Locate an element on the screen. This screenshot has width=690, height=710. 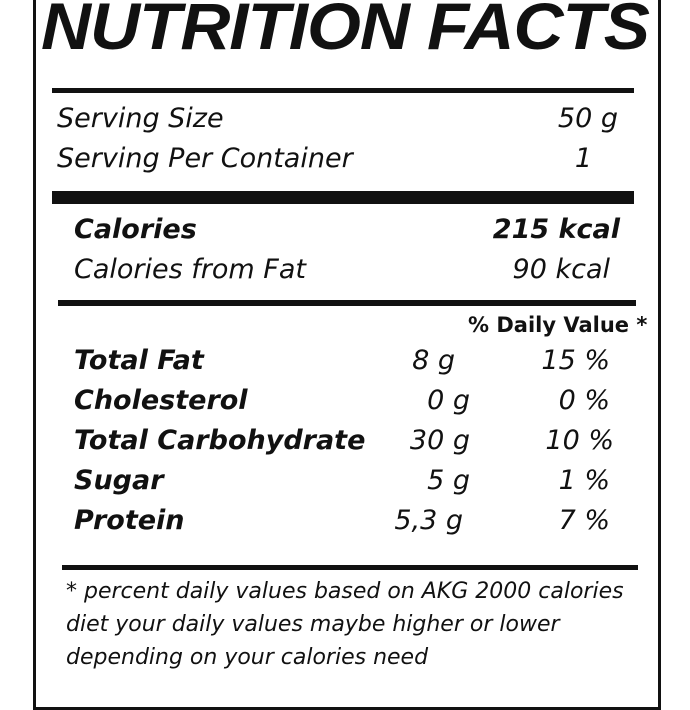
calories-divider is located at coordinates (347, 303).